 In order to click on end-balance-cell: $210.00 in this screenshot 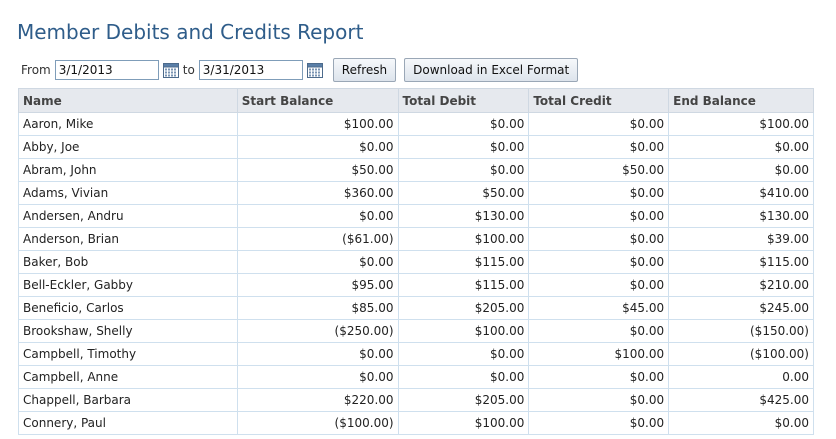, I will do `click(741, 285)`.